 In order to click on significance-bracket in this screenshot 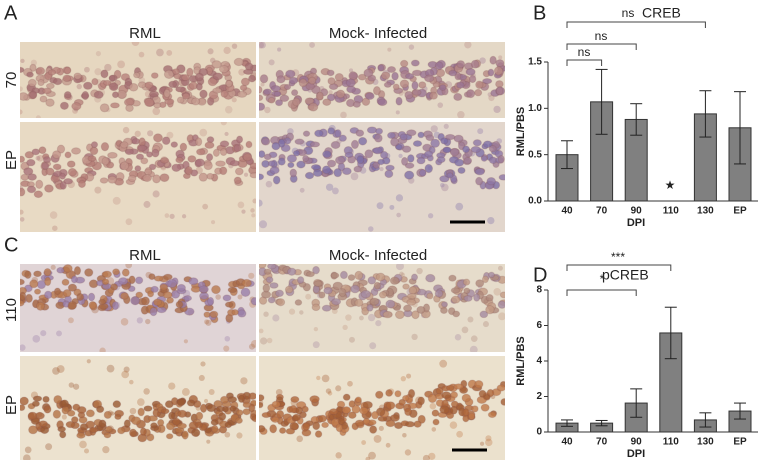, I will do `click(619, 267)`.